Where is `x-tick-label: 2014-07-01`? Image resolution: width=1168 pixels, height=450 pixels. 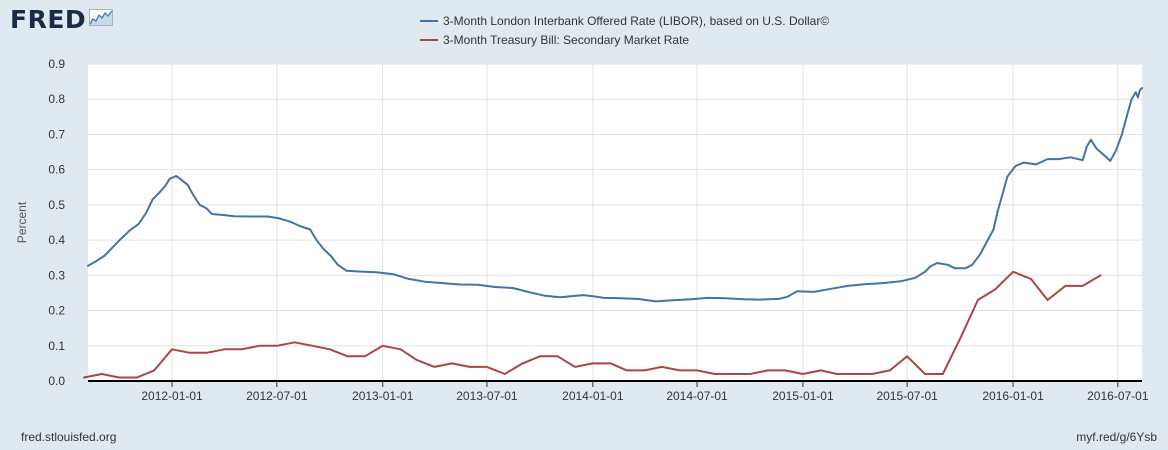
x-tick-label: 2014-07-01 is located at coordinates (697, 396).